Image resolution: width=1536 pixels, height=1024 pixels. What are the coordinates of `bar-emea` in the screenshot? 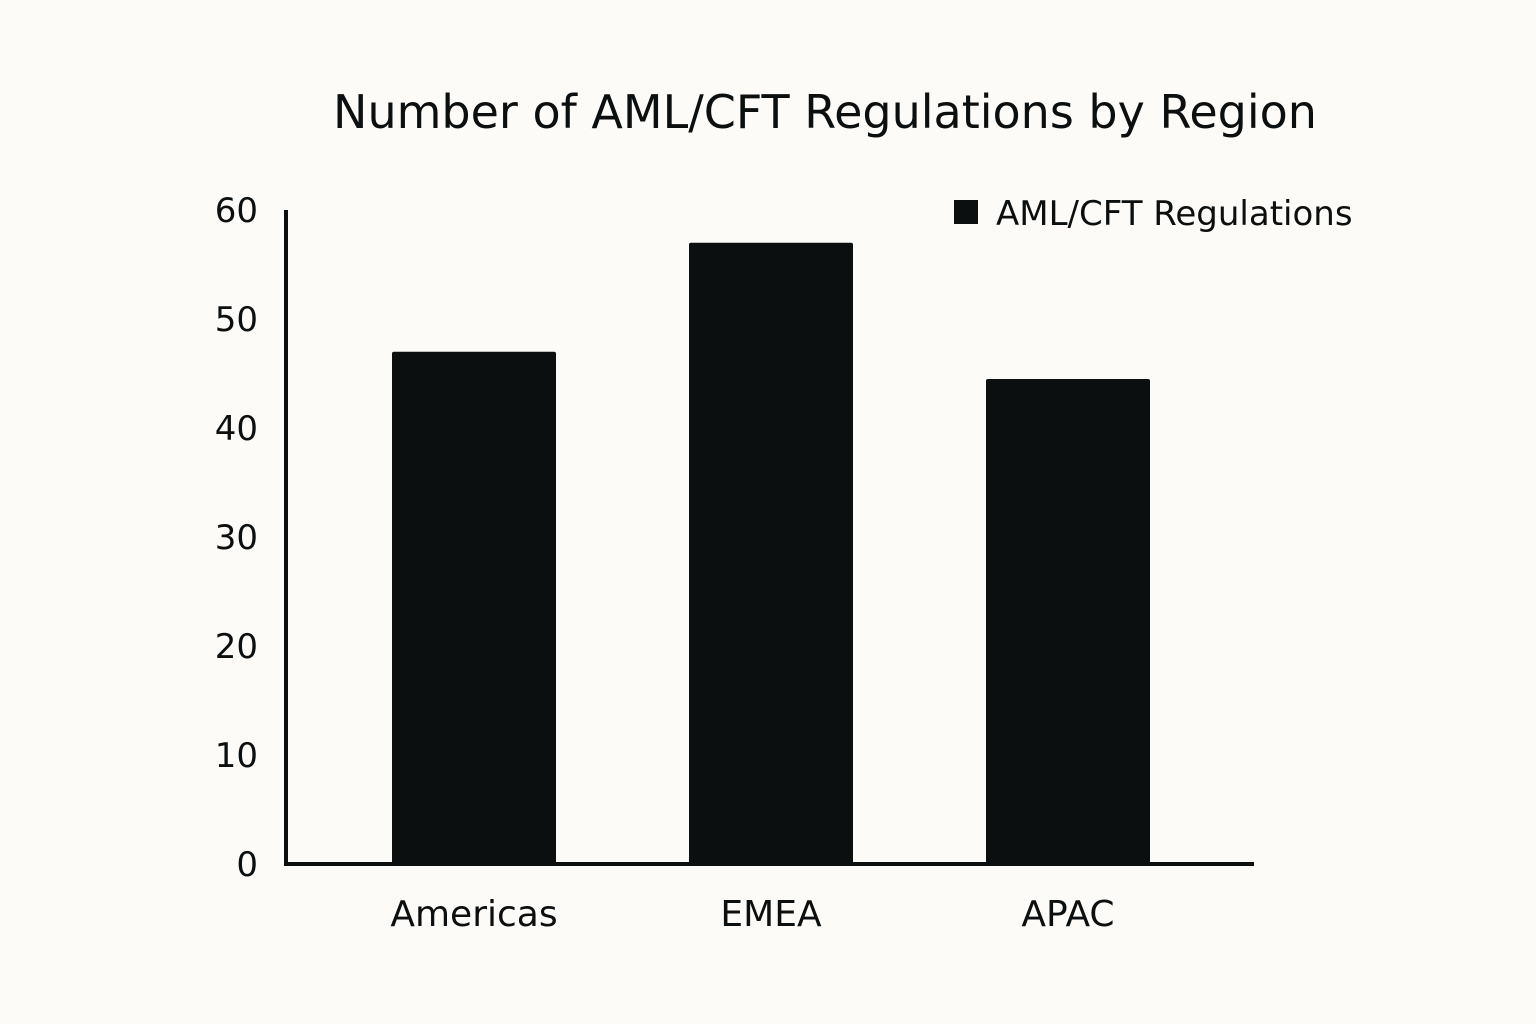 It's located at (771, 553).